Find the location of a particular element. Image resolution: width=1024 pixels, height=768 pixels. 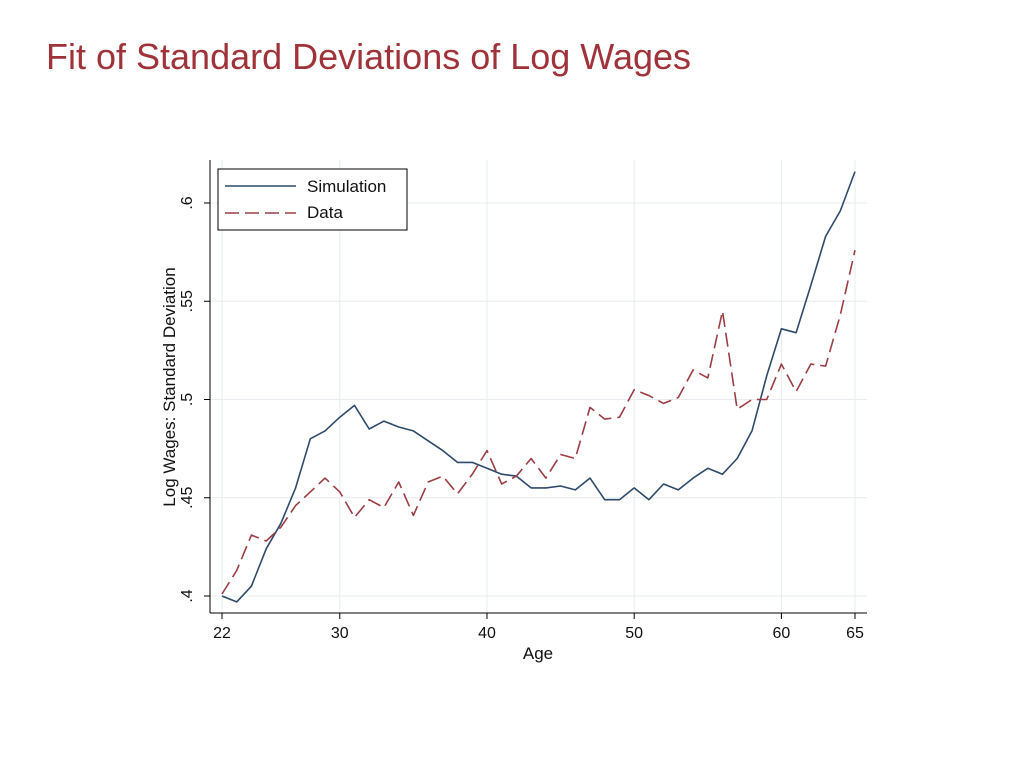

y-axis-title: Log Wages: Standard Deviation is located at coordinates (169, 386).